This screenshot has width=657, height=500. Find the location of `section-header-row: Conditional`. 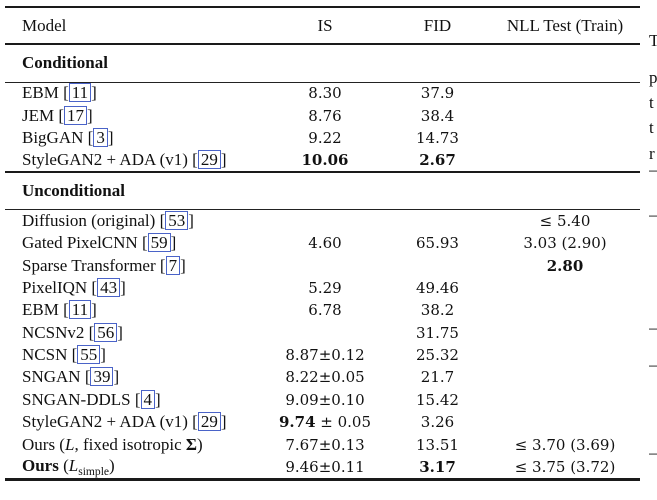

section-header-row: Conditional is located at coordinates (322, 63).